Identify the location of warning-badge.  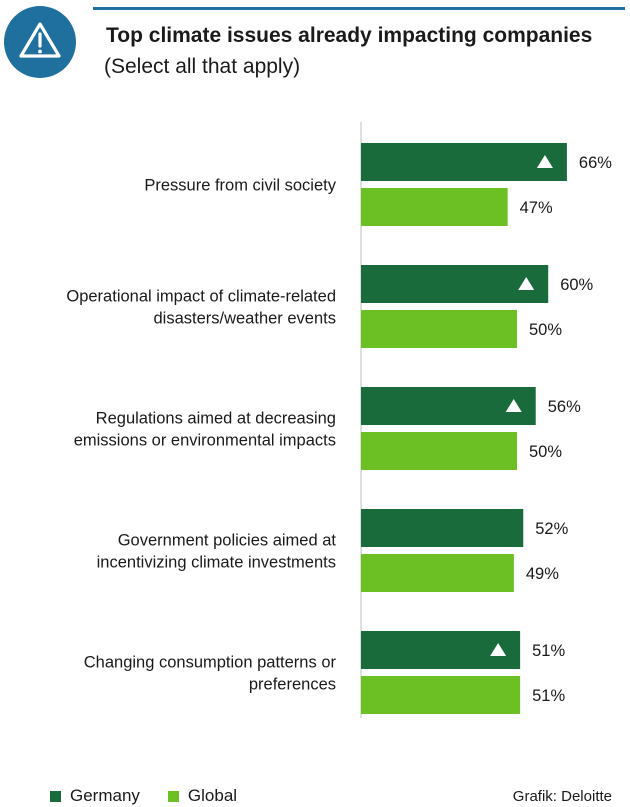
(40, 42).